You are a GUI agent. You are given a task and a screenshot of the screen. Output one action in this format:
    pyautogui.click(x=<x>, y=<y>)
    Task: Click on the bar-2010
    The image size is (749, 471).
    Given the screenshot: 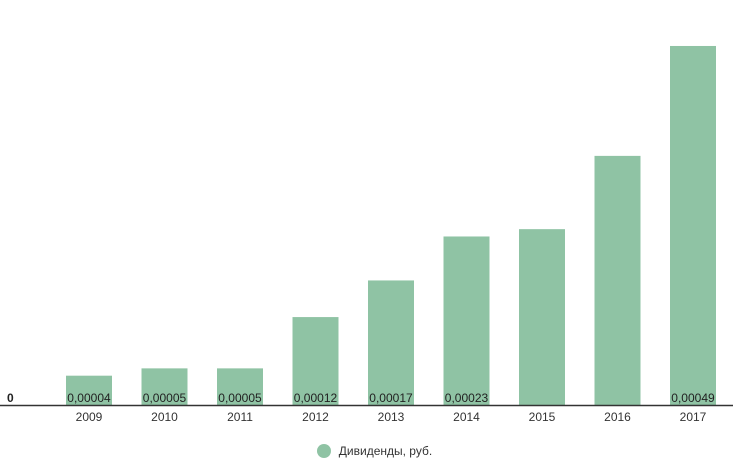 What is the action you would take?
    pyautogui.click(x=164, y=386)
    